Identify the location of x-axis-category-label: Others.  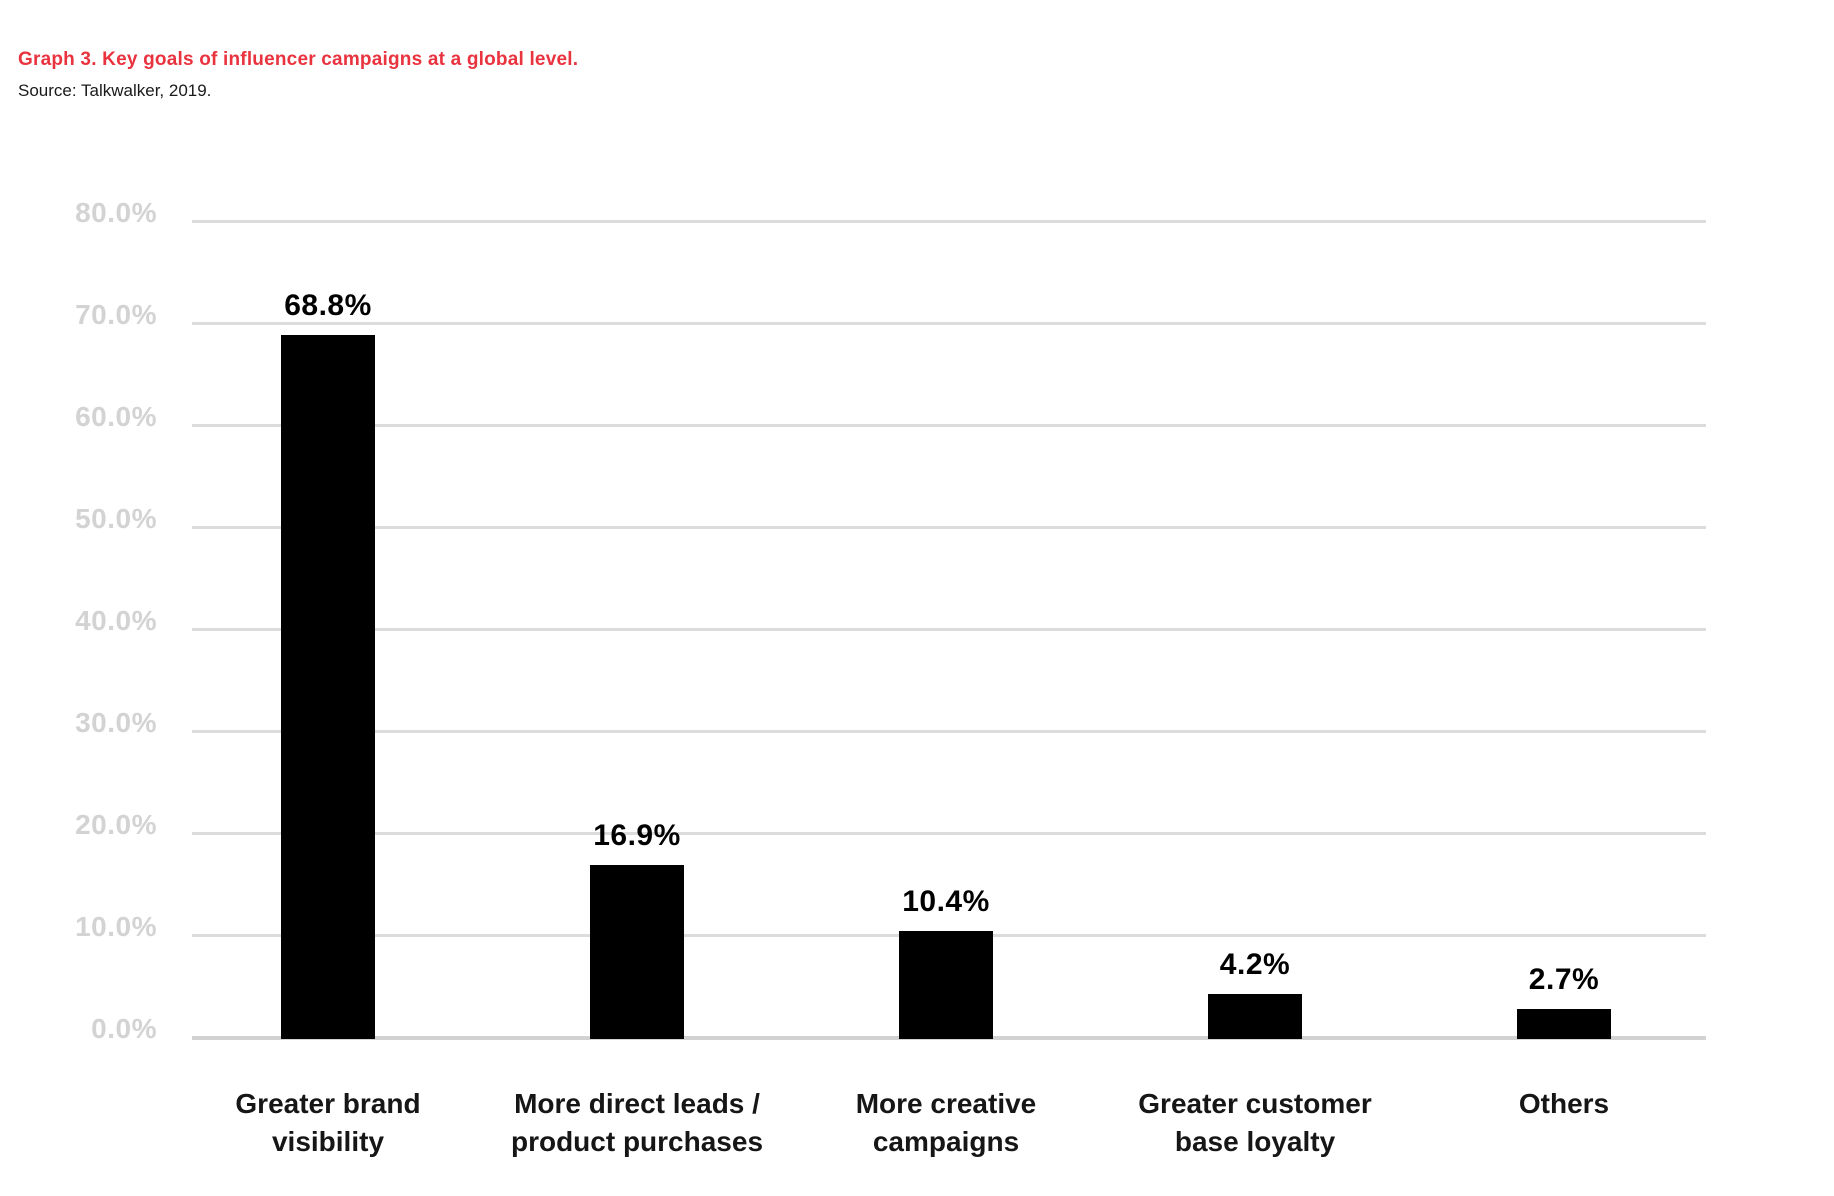
(1564, 1103).